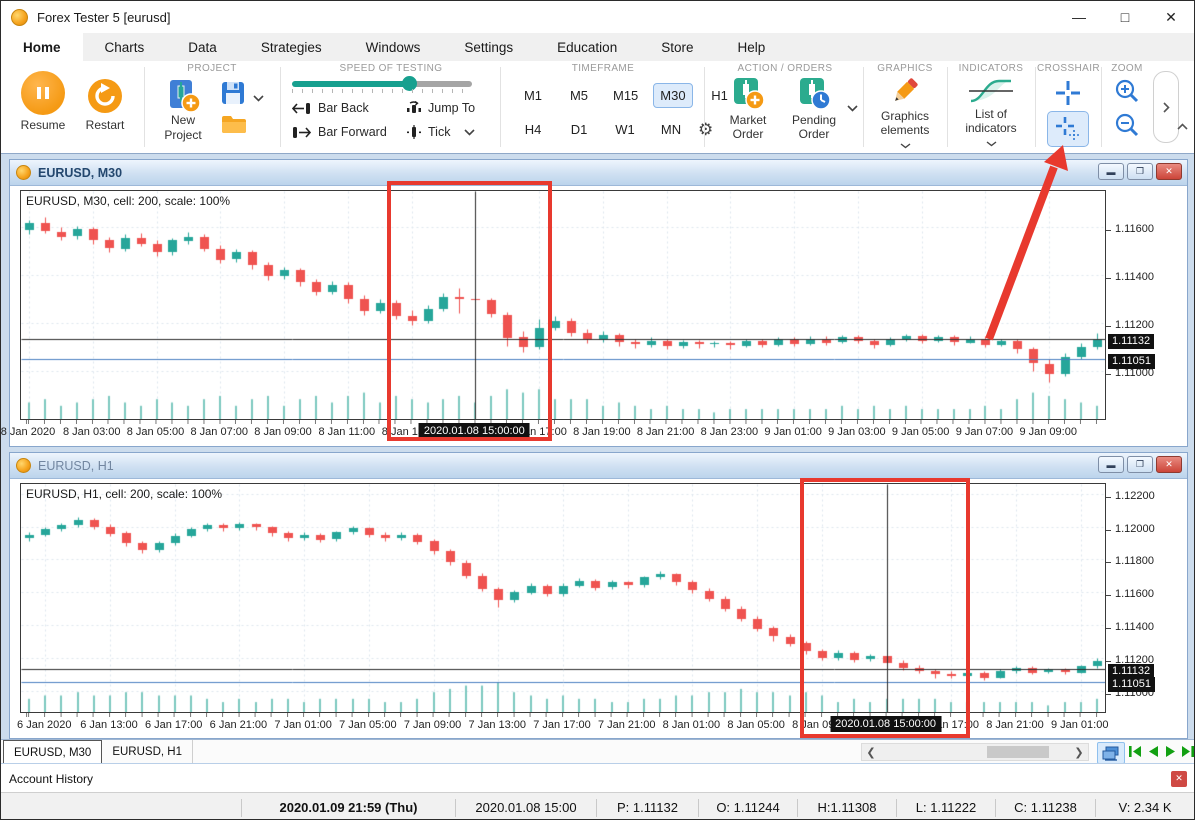 Image resolution: width=1195 pixels, height=820 pixels. Describe the element at coordinates (871, 752) in the screenshot. I see `scroll-left-icon: ❮` at that location.